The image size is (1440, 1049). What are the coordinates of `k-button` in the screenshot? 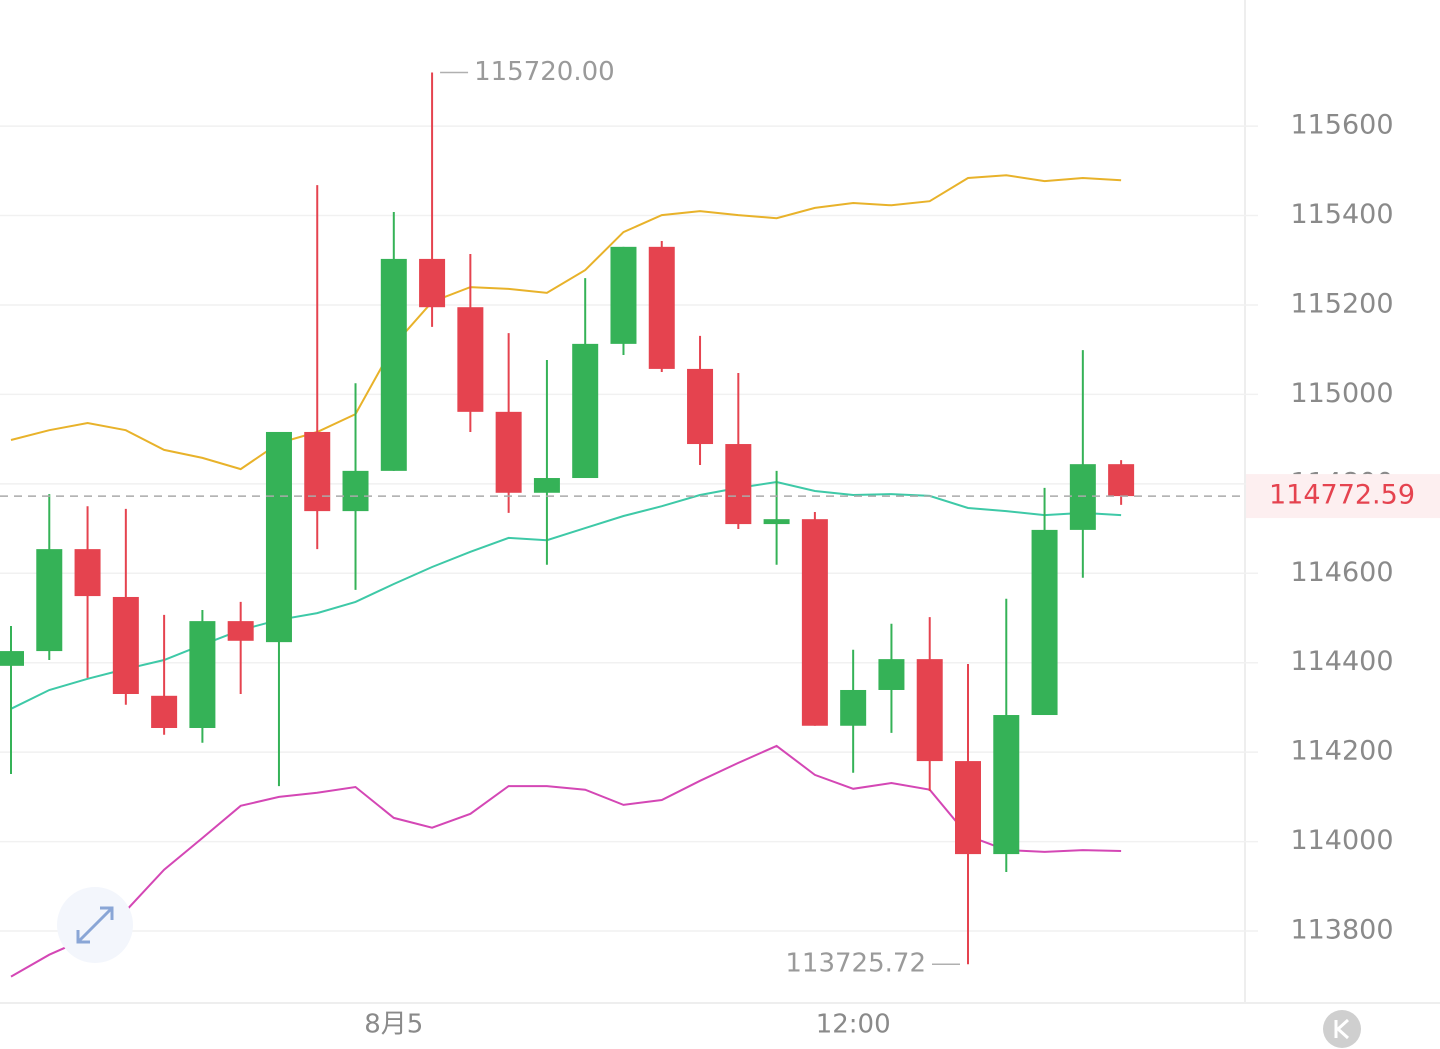 It's located at (1342, 1029).